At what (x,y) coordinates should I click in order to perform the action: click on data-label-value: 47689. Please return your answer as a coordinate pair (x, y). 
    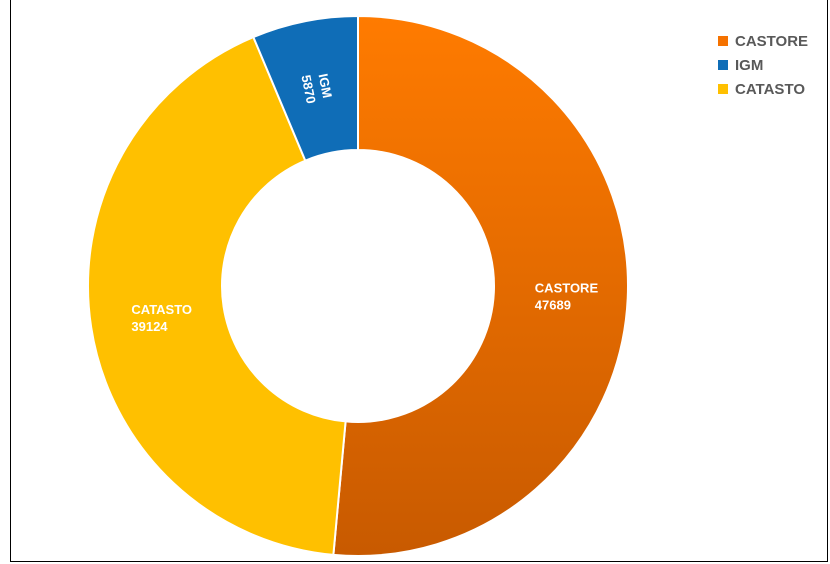
    Looking at the image, I should click on (553, 304).